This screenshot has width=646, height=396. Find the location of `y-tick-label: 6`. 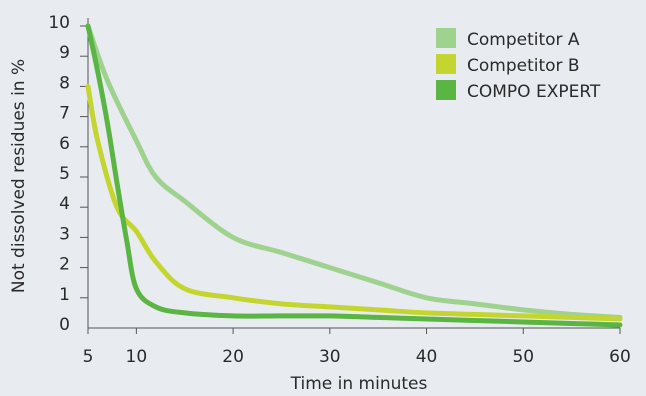

y-tick-label: 6 is located at coordinates (64, 144).